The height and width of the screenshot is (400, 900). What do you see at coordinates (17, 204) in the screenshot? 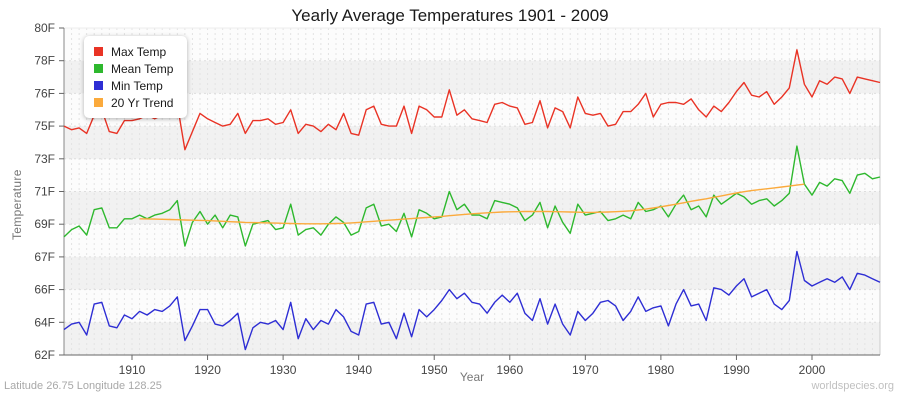
I see `y-axis-title: Temperature` at bounding box center [17, 204].